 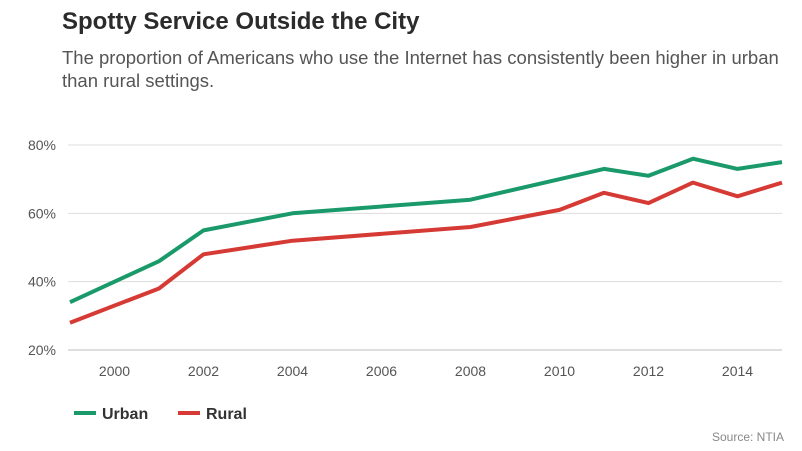 What do you see at coordinates (114, 371) in the screenshot?
I see `x-tick-label: 2000` at bounding box center [114, 371].